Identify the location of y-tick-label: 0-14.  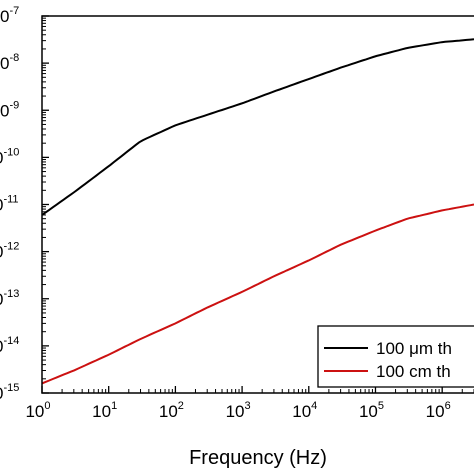
(9, 345).